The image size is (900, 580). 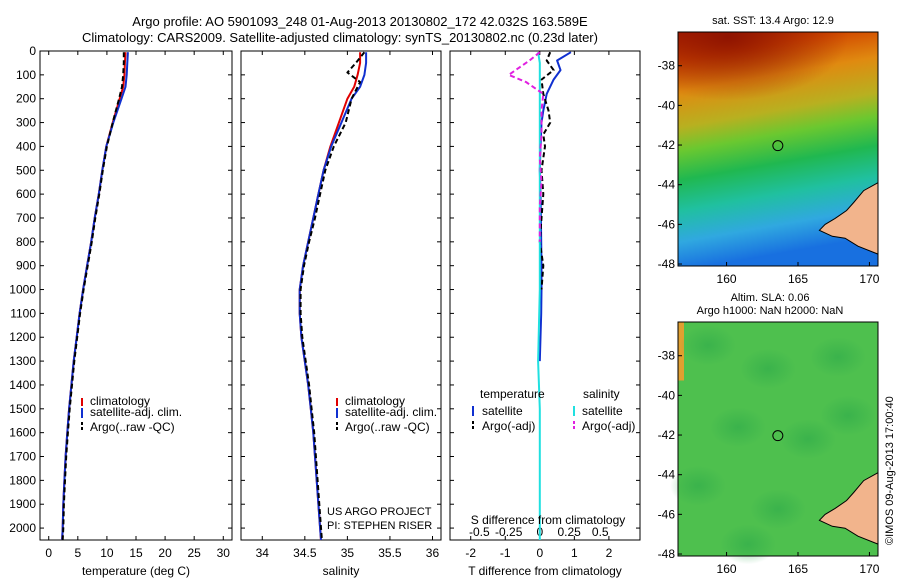 I want to click on x-tick-label: 25, so click(x=195, y=553).